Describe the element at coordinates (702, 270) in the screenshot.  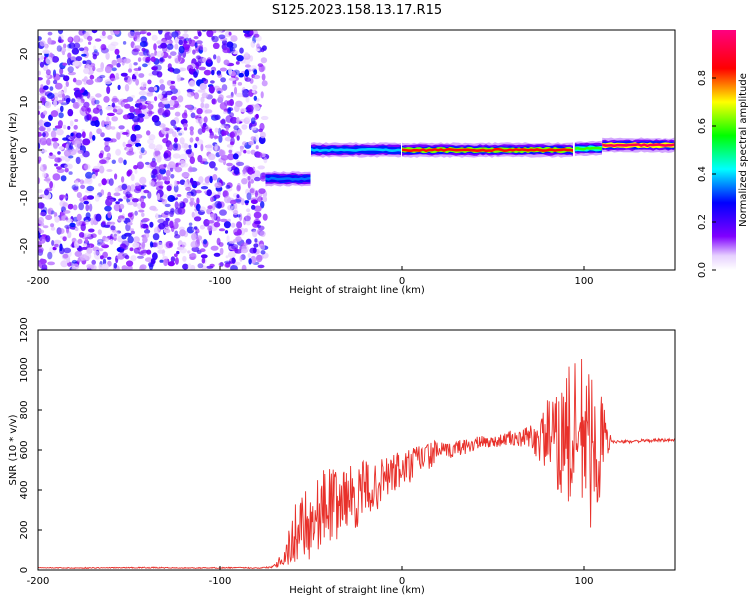
I see `colorbar-tick-label: 0.0` at that location.